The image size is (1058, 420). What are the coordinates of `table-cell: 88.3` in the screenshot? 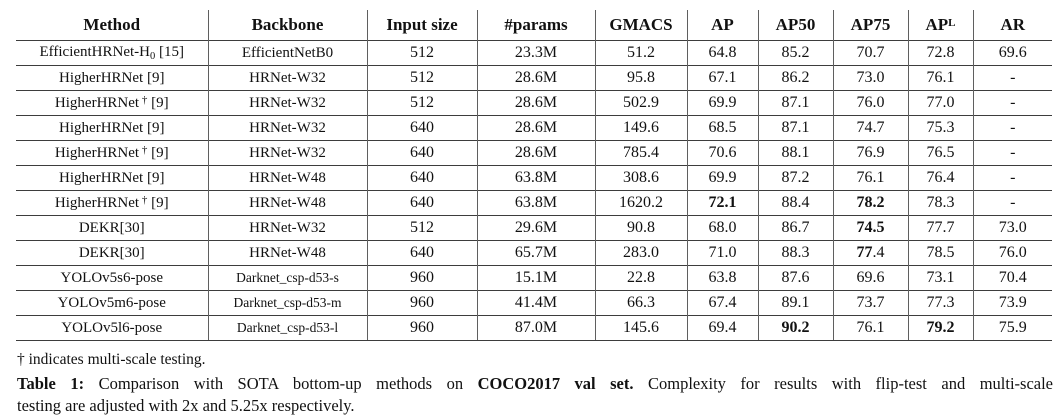 It's located at (795, 253).